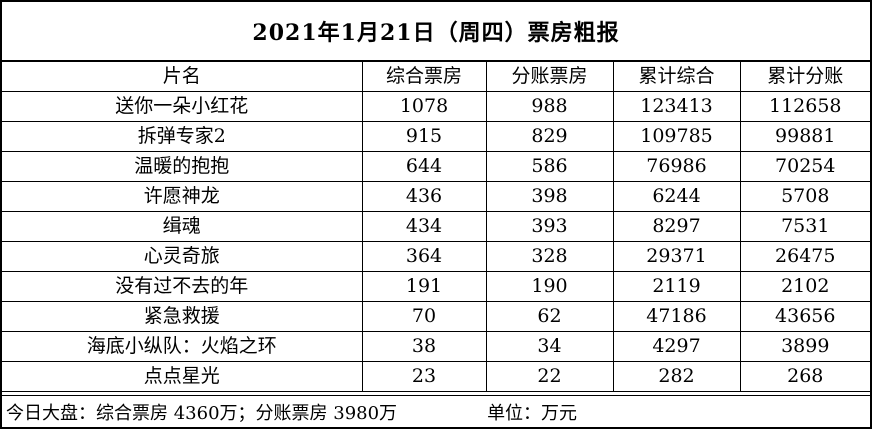  Describe the element at coordinates (676, 166) in the screenshot. I see `cell-total-gross: 76986` at that location.